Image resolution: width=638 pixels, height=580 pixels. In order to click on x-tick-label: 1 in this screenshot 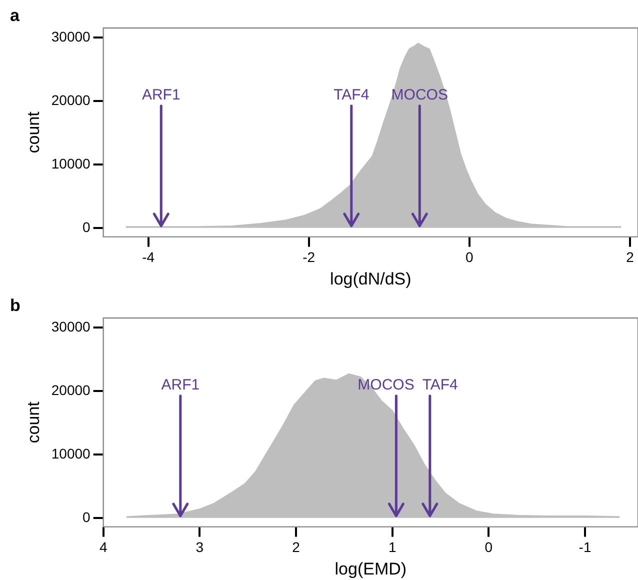, I will do `click(392, 547)`.